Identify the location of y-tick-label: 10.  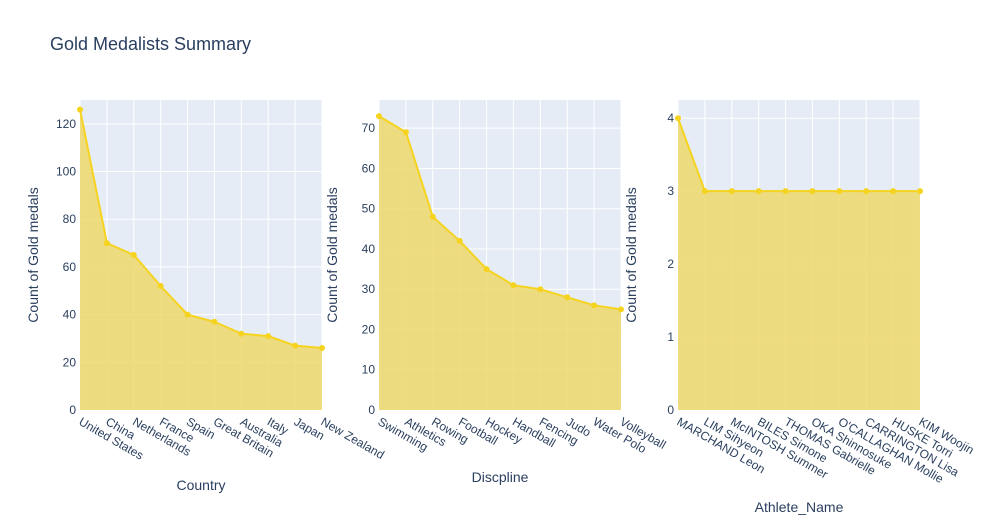
(369, 370).